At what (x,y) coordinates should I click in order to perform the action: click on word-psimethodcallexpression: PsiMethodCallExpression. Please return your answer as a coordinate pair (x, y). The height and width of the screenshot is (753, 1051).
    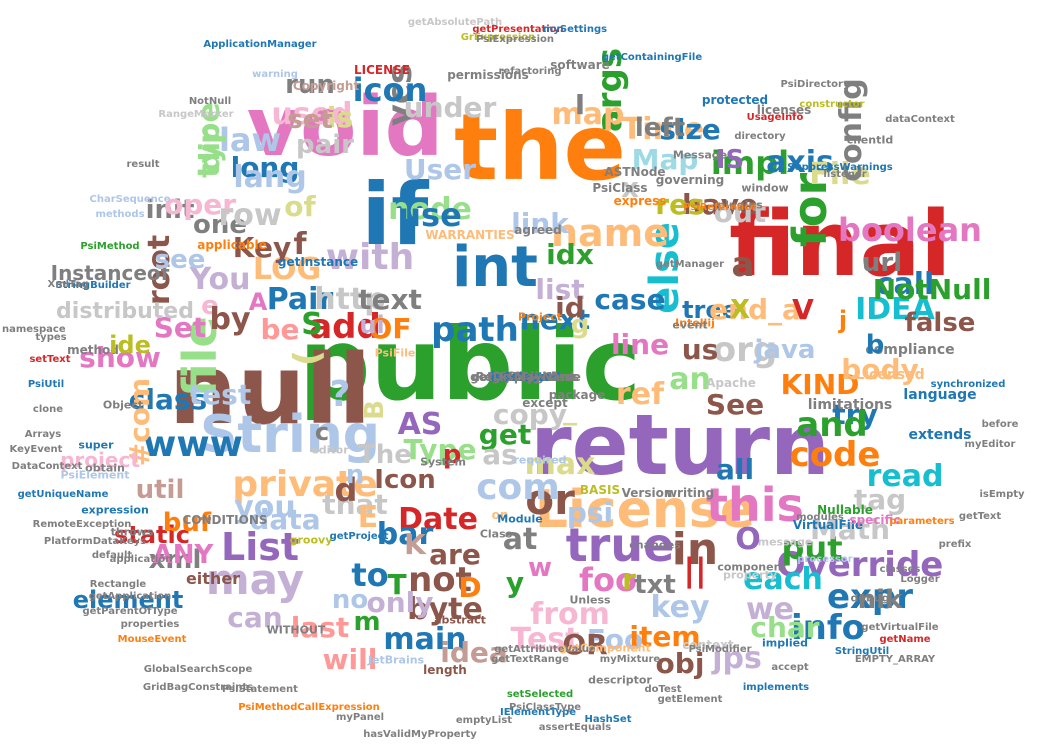
    Looking at the image, I should click on (309, 707).